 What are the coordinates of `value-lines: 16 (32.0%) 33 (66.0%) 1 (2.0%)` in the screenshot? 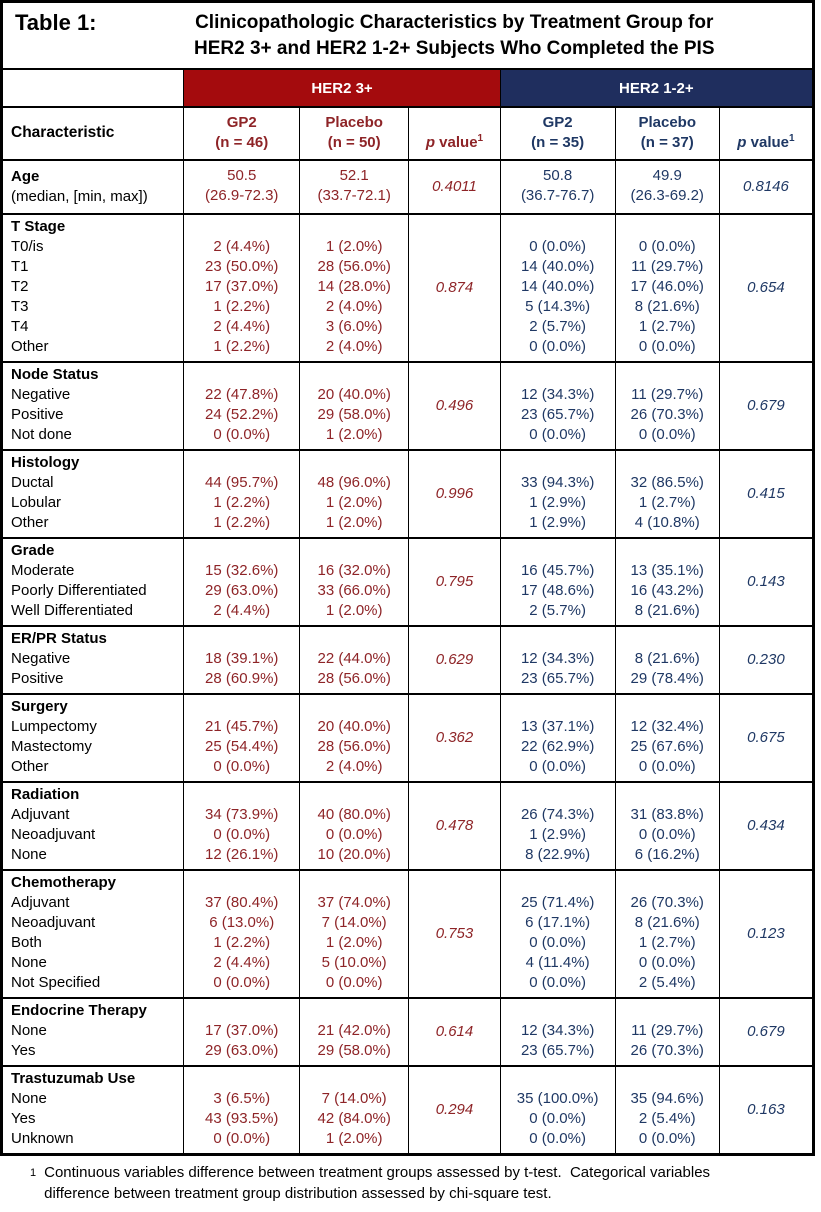 It's located at (353, 581).